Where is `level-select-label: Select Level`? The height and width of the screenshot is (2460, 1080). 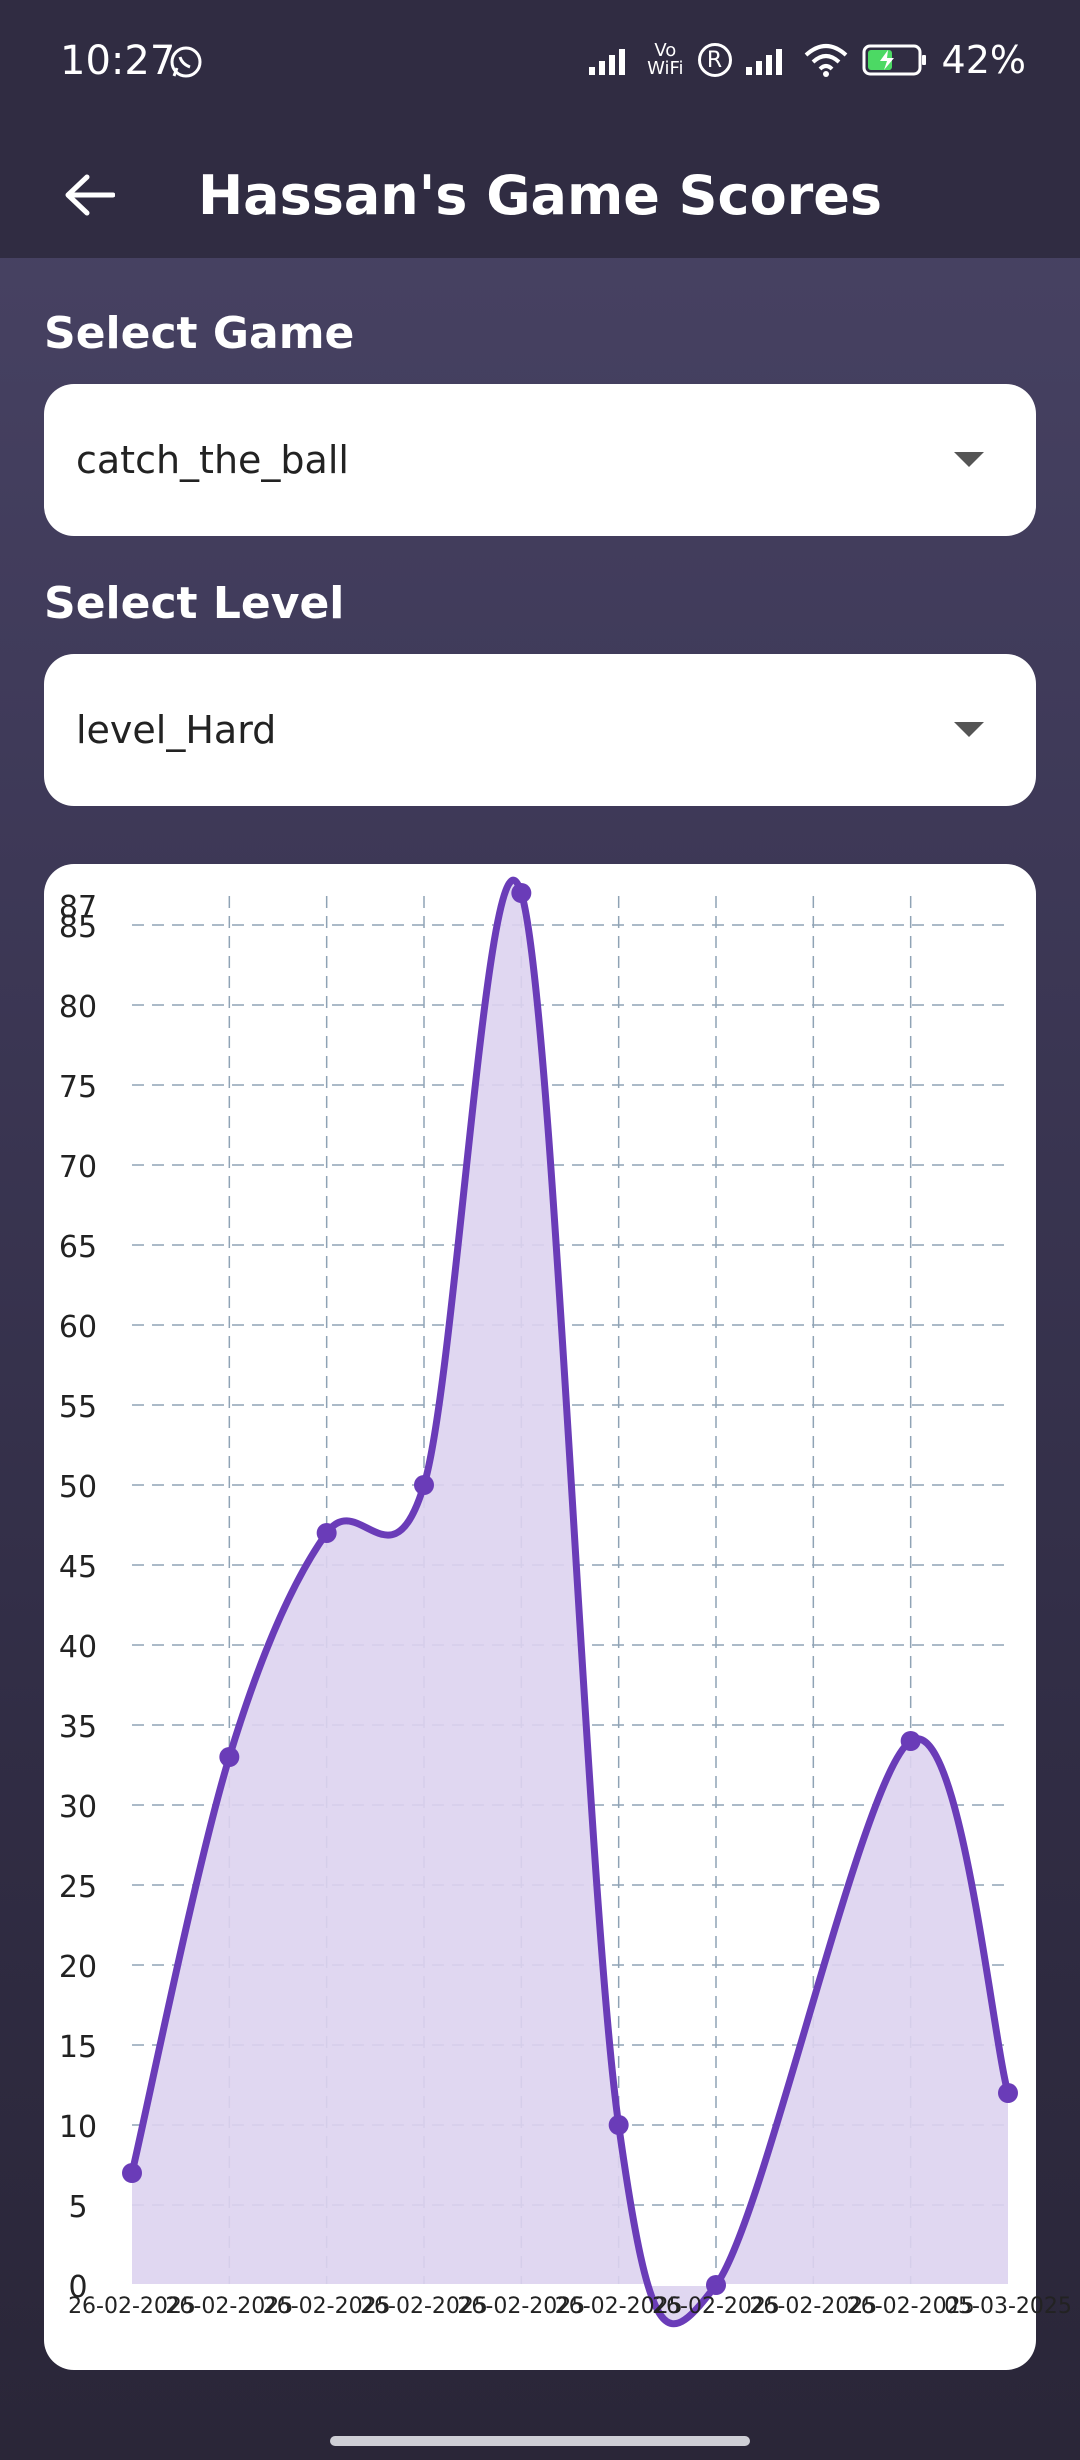
level-select-label: Select Level is located at coordinates (194, 603).